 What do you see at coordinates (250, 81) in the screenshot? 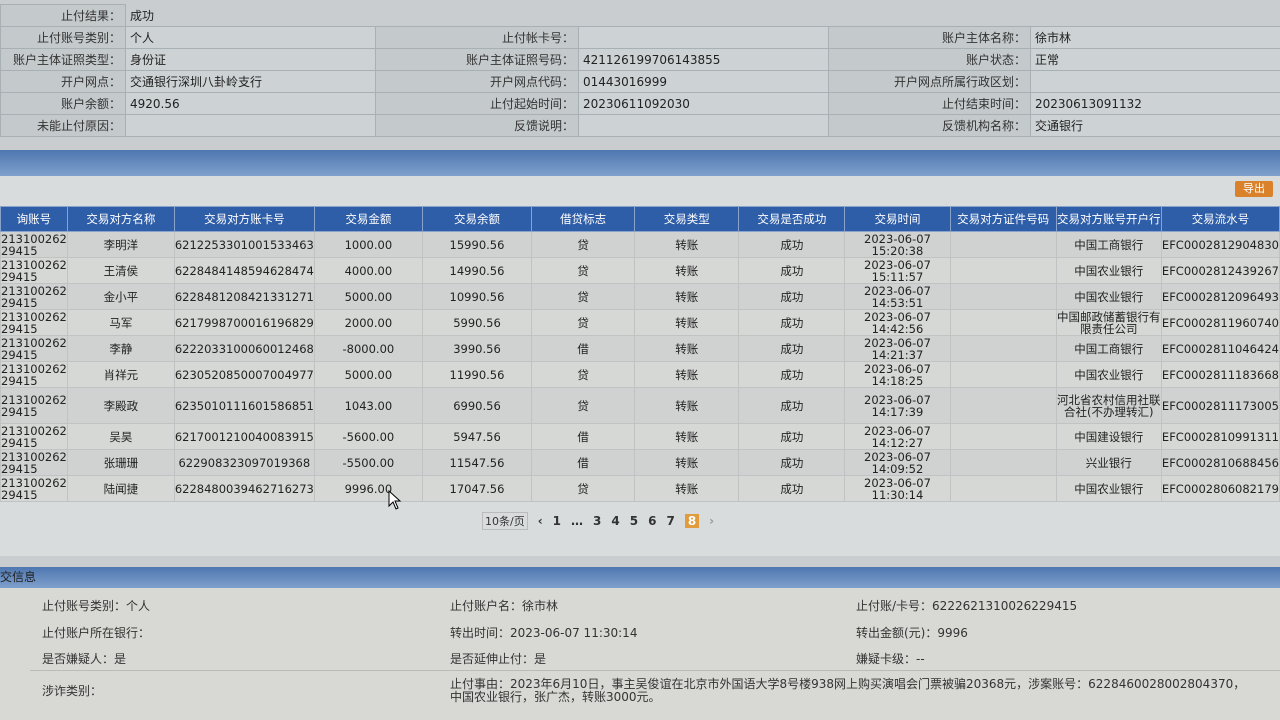
I see `info-value: 交通银行深圳八卦岭支行` at bounding box center [250, 81].